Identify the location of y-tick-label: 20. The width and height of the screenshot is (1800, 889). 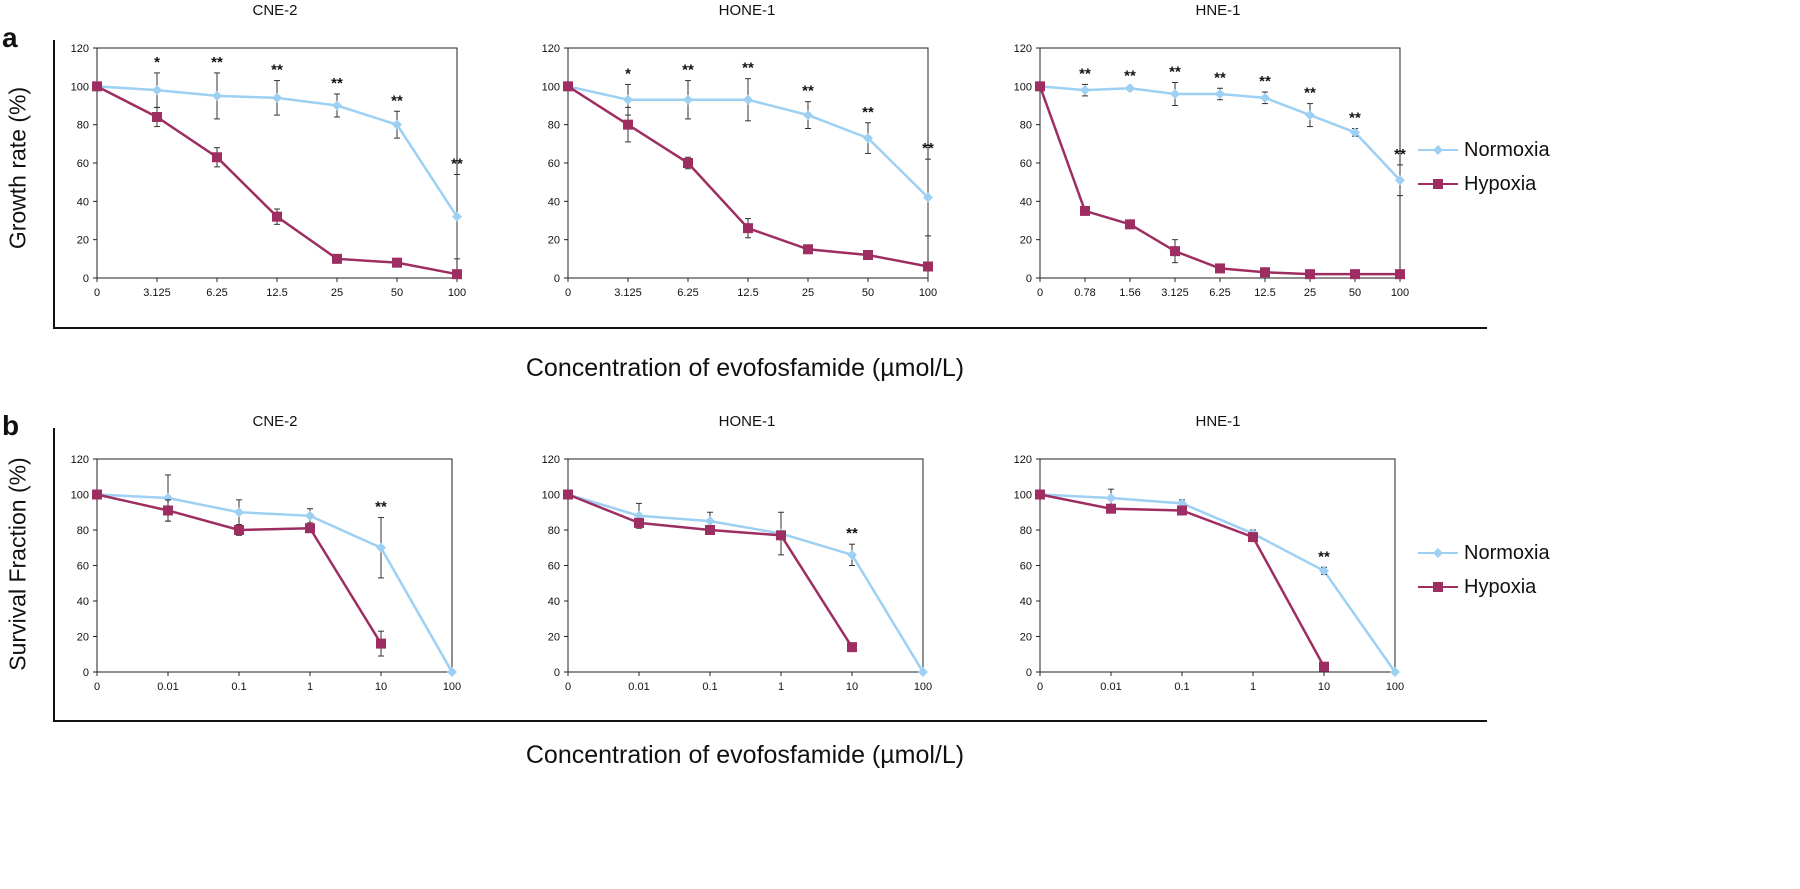
(83, 638).